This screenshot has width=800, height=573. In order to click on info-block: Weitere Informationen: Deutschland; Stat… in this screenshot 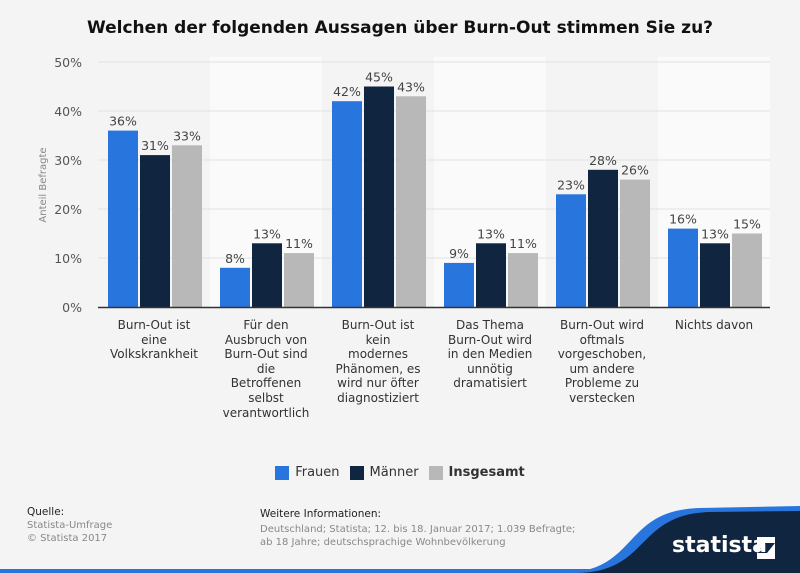, I will do `click(425, 528)`.